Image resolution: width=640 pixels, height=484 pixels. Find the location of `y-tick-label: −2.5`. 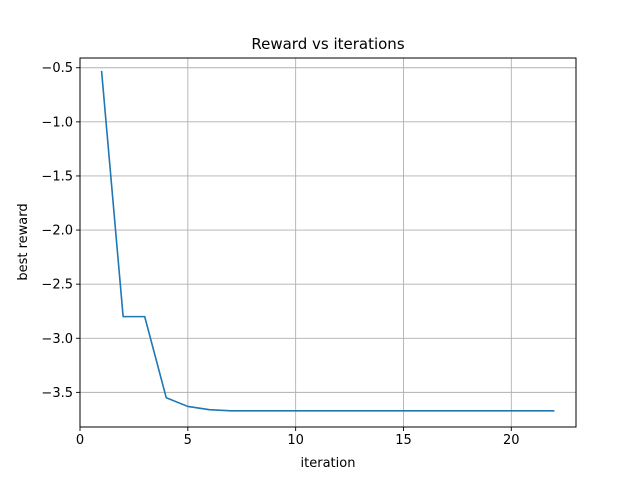

y-tick-label: −2.5 is located at coordinates (57, 285).